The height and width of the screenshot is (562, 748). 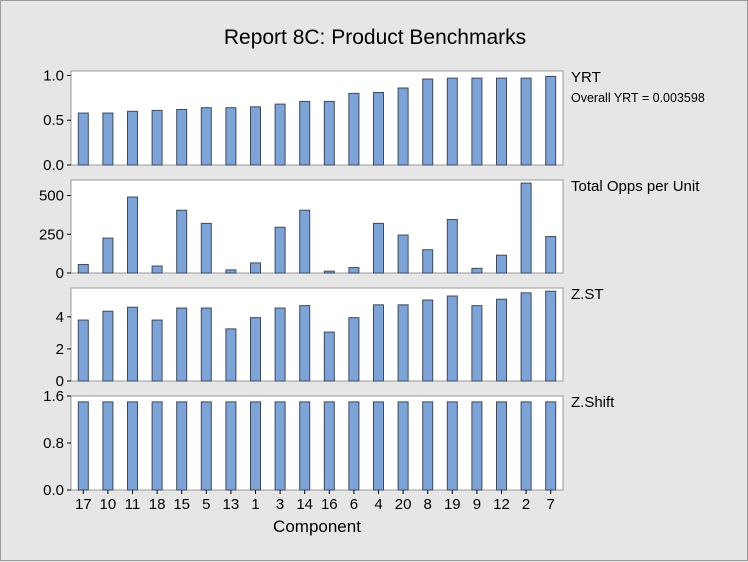 What do you see at coordinates (231, 504) in the screenshot?
I see `x-tick-label: 13` at bounding box center [231, 504].